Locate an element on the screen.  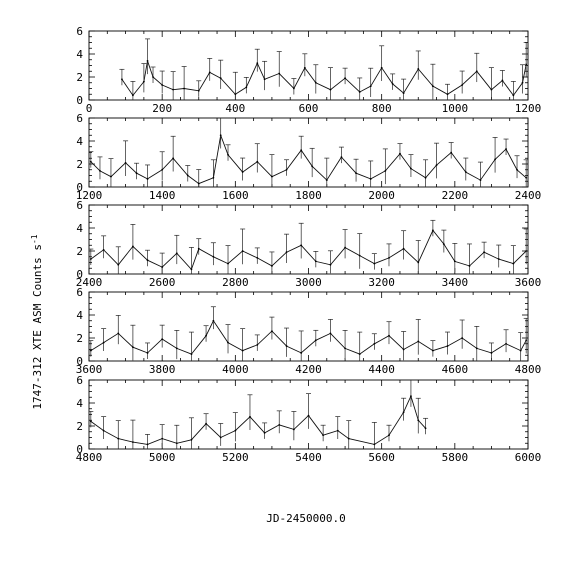
panel-4: 3600 3800 4000 4200 4400 4600 4800 0 2 4 6 is located at coordinates (309, 331).